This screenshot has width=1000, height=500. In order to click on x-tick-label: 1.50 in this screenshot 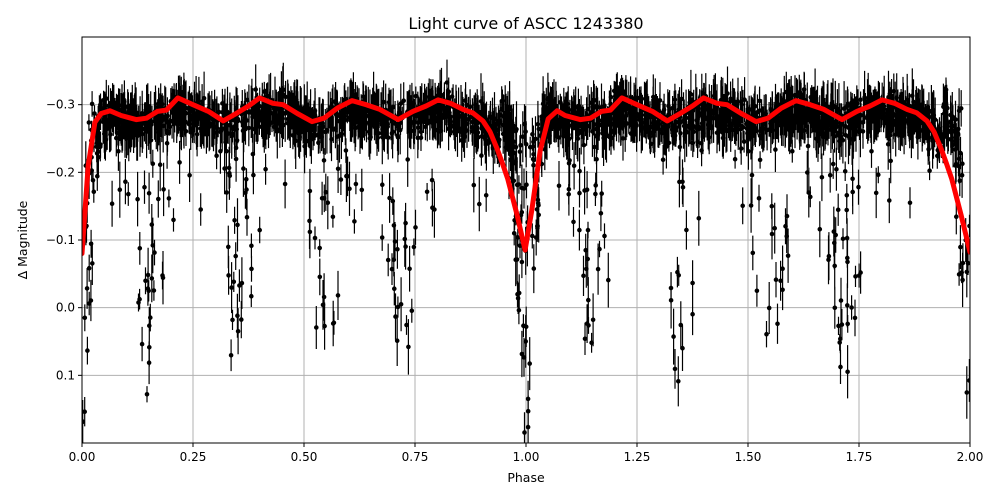, I will do `click(748, 457)`.